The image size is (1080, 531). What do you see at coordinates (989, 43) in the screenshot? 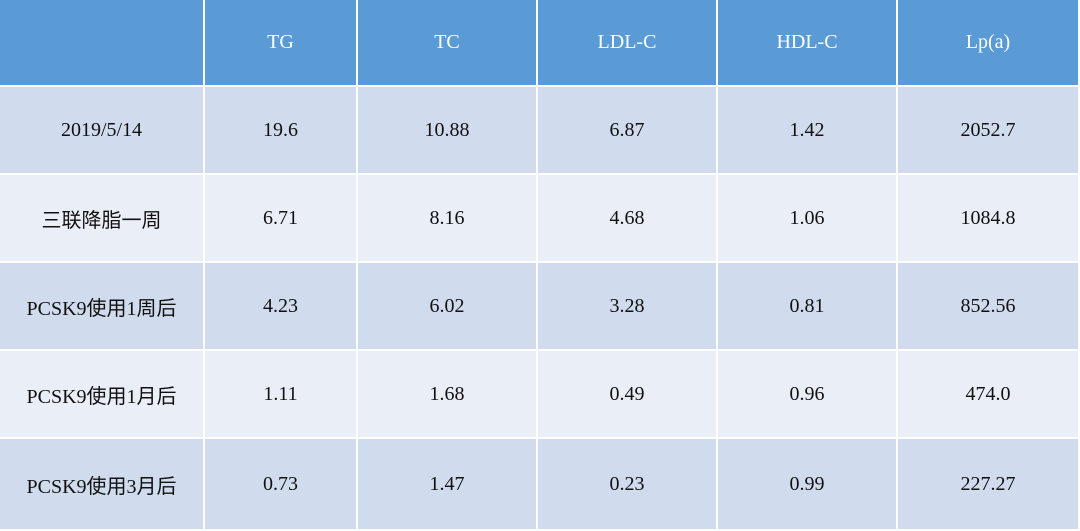
I see `column-header: Lp(a)` at bounding box center [989, 43].